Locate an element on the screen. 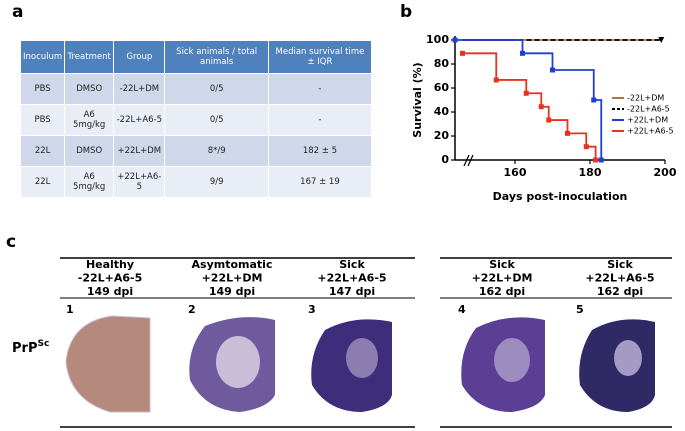 The image size is (685, 431). header-cell: Sick animals / total animals is located at coordinates (216, 57).